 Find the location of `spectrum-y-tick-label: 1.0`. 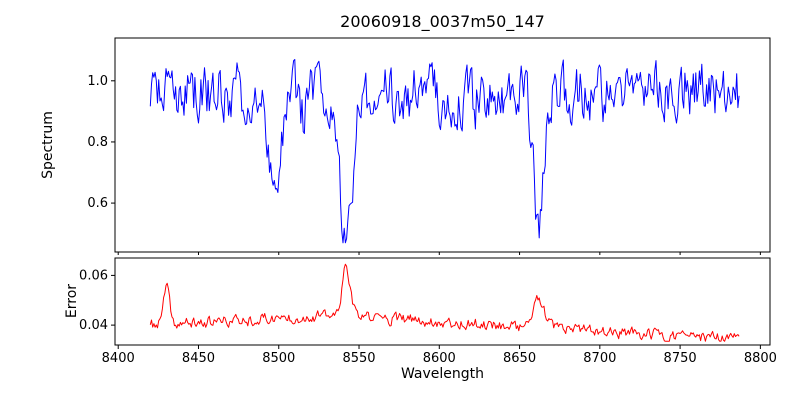

spectrum-y-tick-label: 1.0 is located at coordinates (97, 81).